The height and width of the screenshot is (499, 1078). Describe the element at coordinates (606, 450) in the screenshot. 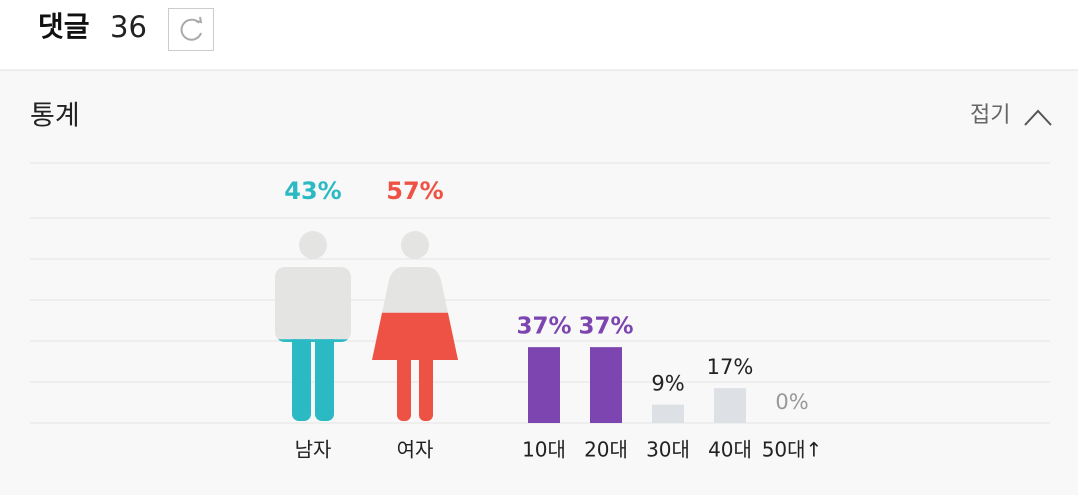

I see `category-label: 20대` at that location.